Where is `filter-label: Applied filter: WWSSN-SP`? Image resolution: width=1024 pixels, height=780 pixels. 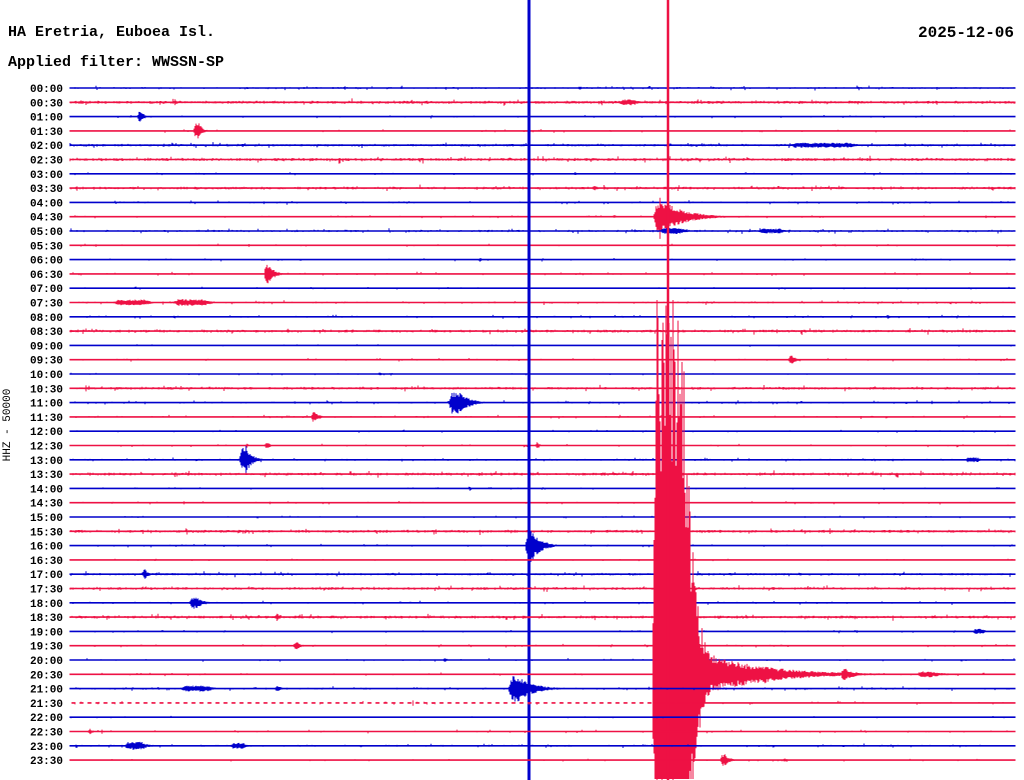
filter-label: Applied filter: WWSSN-SP is located at coordinates (116, 62).